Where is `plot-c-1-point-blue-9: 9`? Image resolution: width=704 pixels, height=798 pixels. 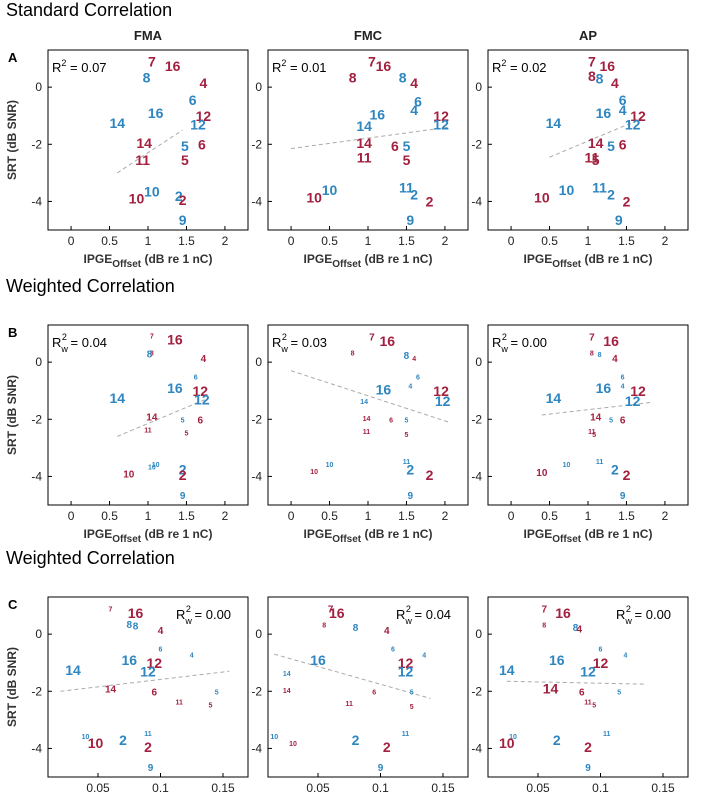 plot-c-1-point-blue-9: 9 is located at coordinates (151, 768).